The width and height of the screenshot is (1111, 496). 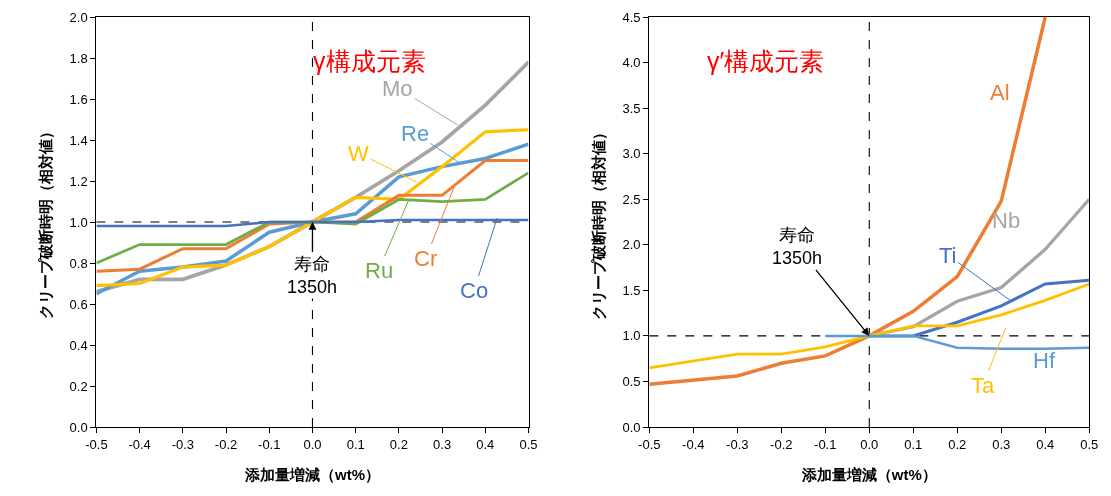 I want to click on y-tick-label: 0.4, so click(x=78, y=345).